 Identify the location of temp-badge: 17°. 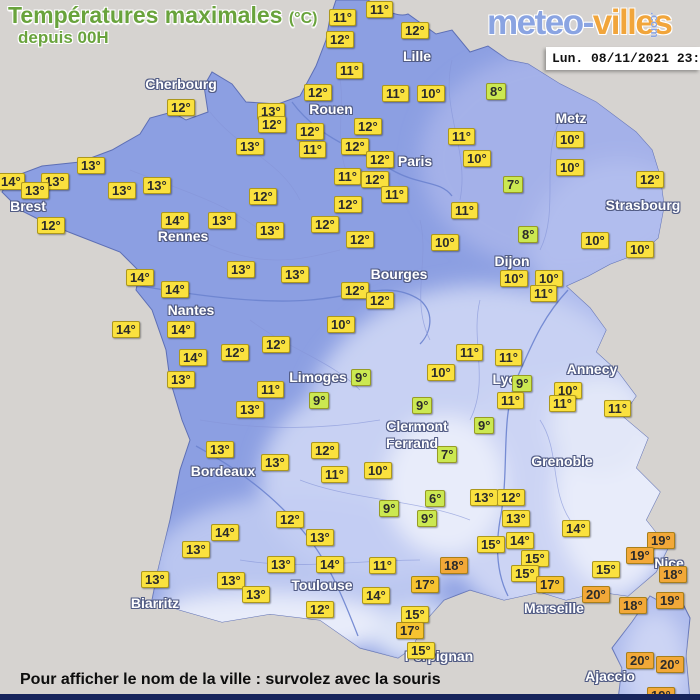
(410, 630).